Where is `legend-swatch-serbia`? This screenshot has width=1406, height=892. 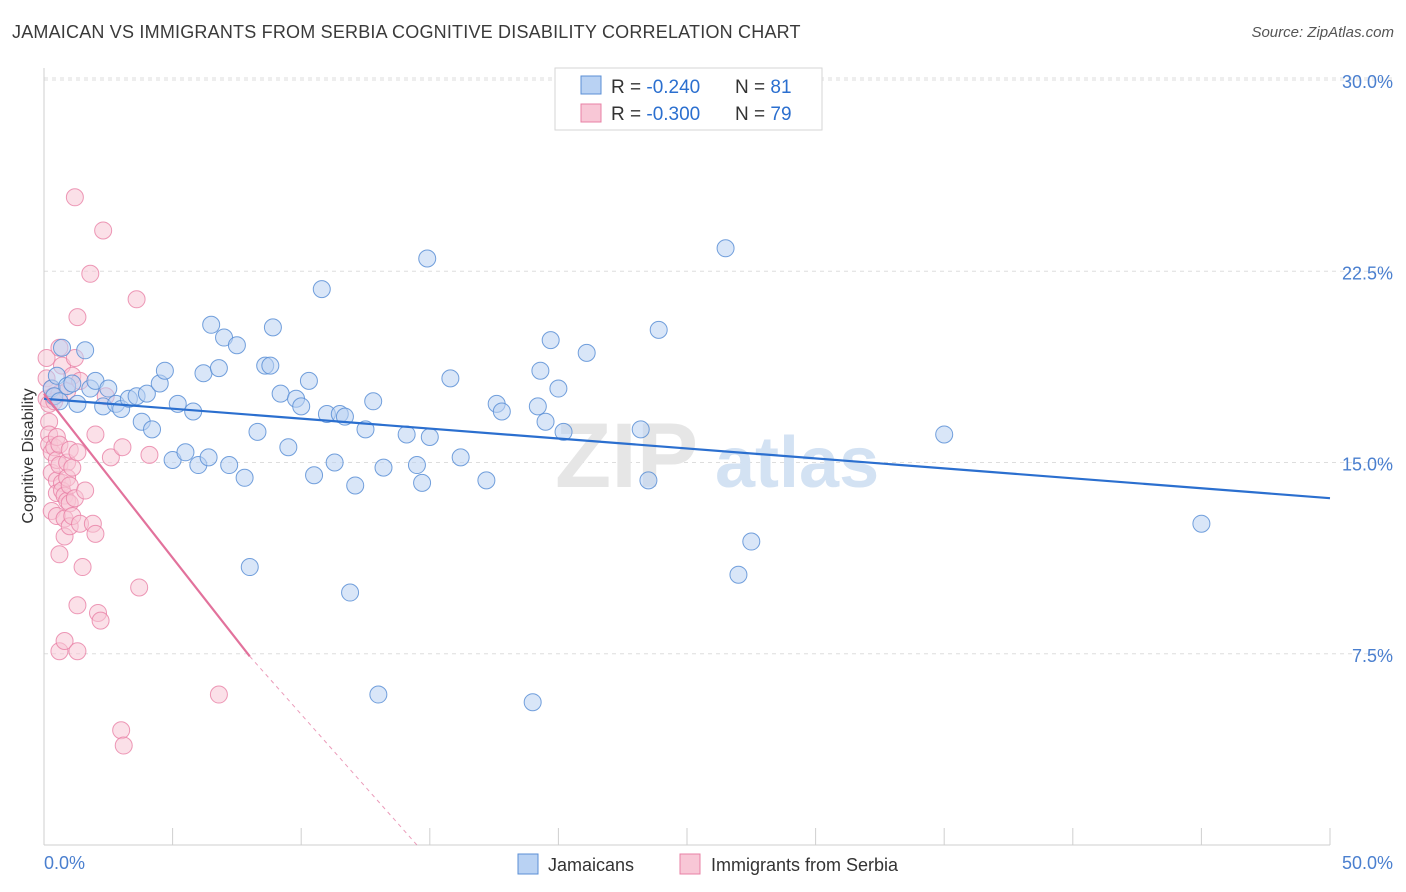
legend-swatch-serbia is located at coordinates (690, 864).